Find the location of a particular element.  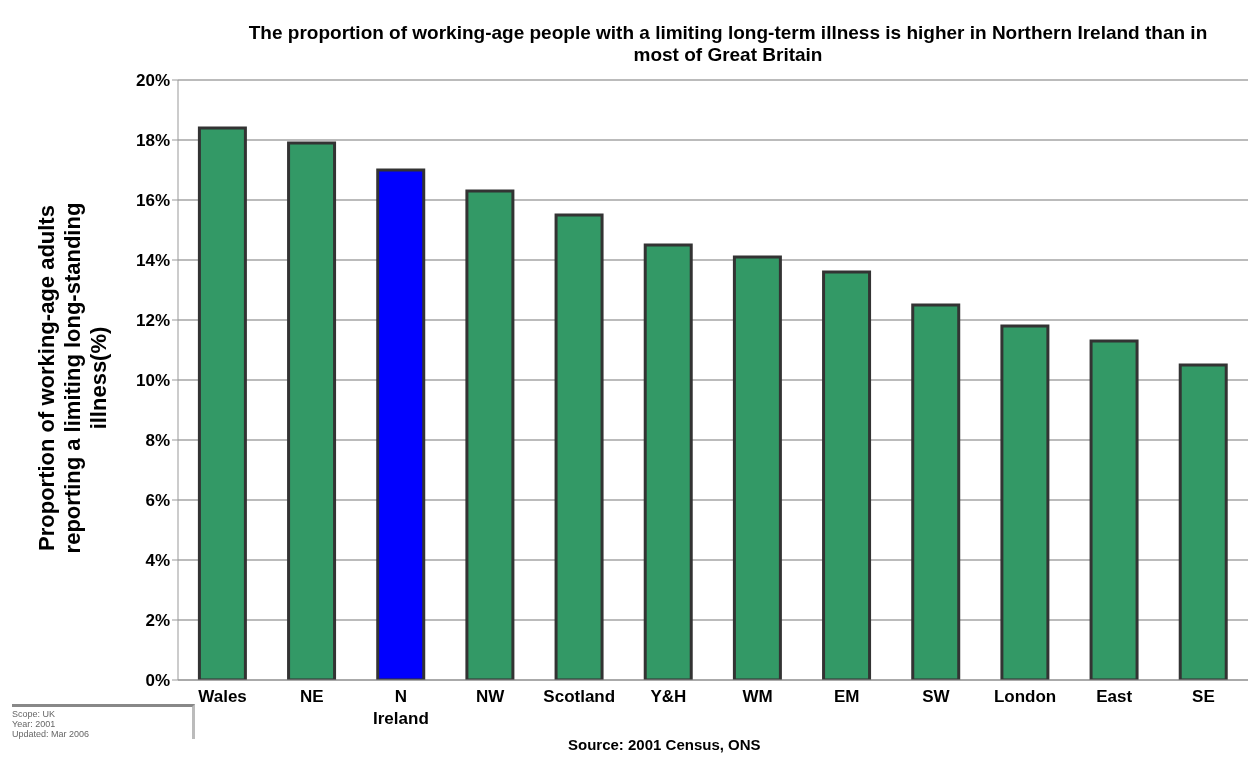

x-tick-label: SE is located at coordinates (1203, 696).